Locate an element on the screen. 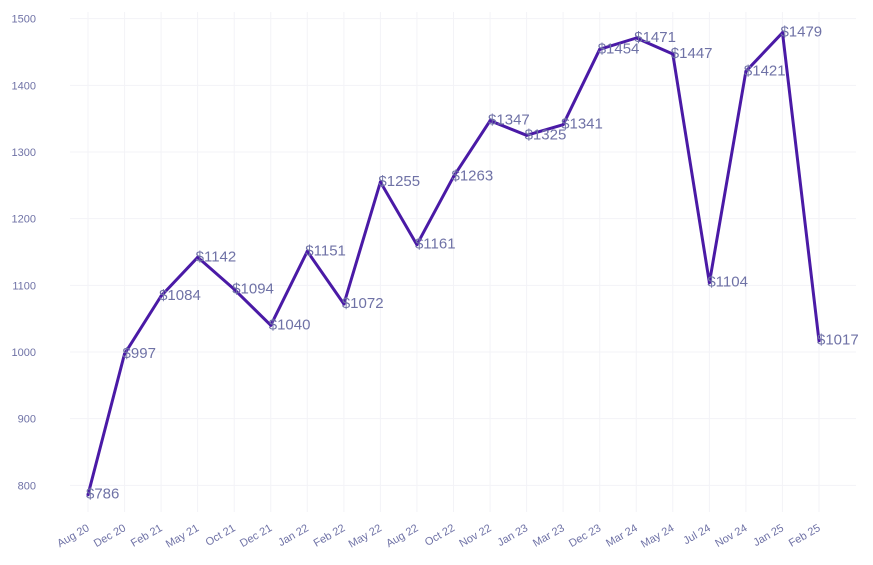  data-label: $1421 is located at coordinates (765, 70).